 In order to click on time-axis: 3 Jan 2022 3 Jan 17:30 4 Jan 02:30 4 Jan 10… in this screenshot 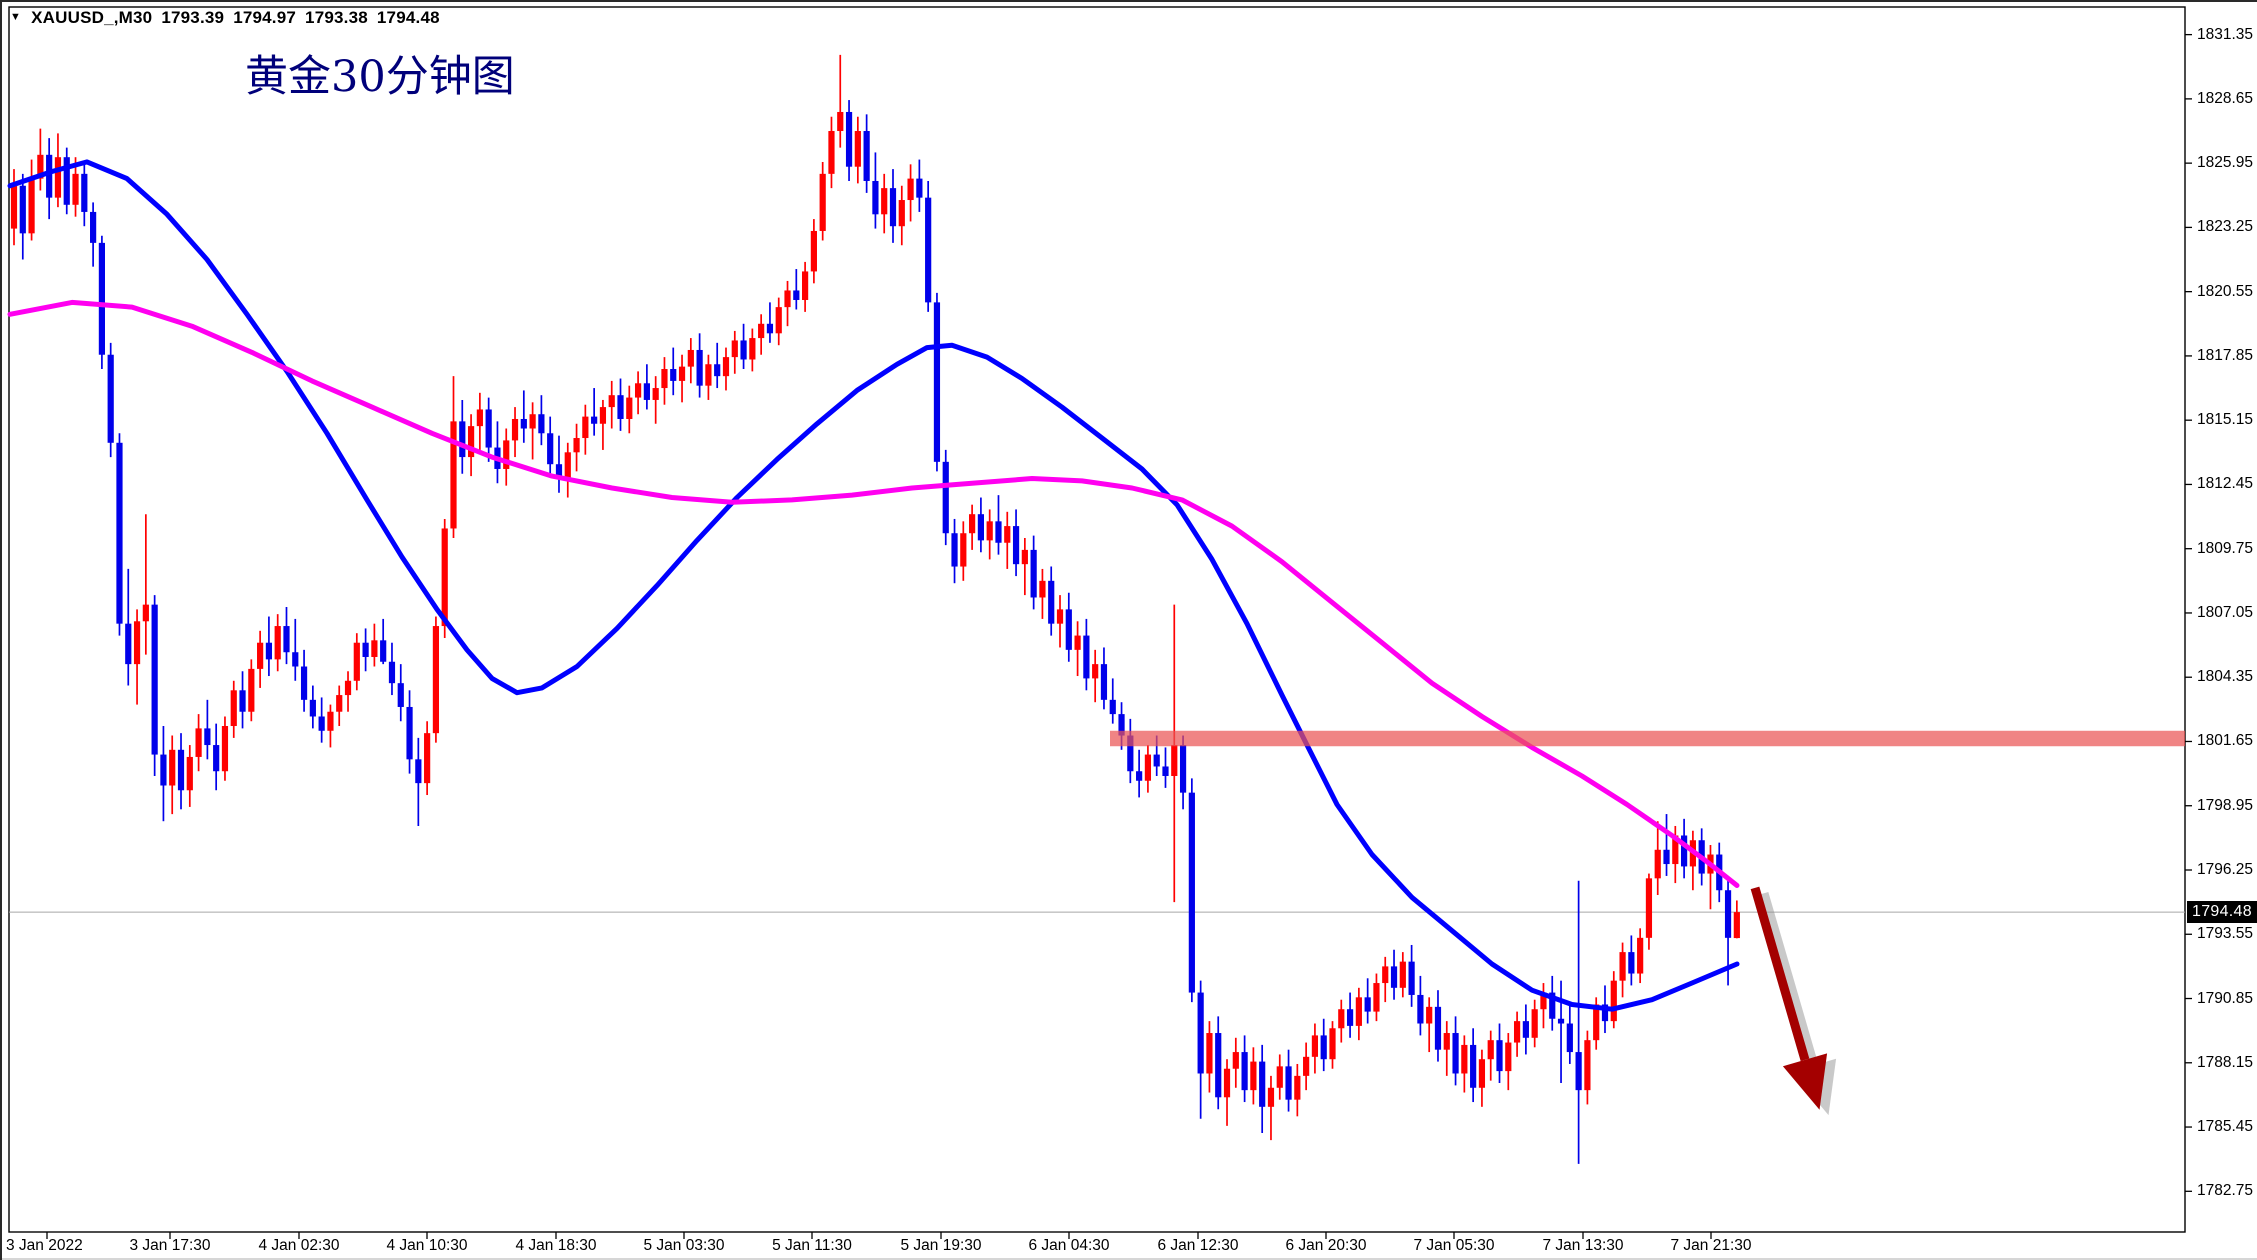, I will do `click(1129, 1247)`.